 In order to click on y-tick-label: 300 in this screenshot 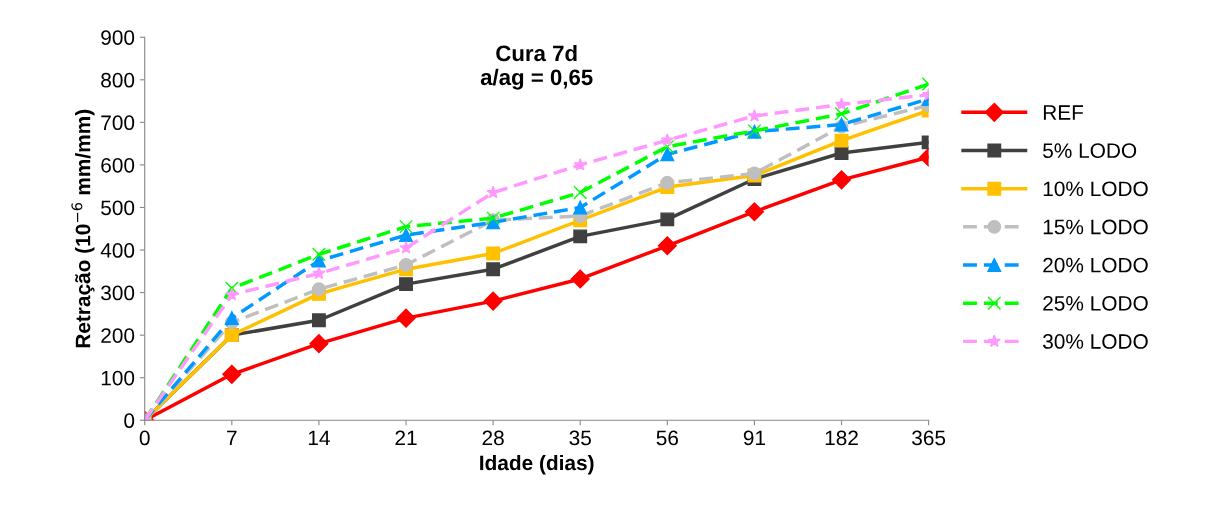, I will do `click(118, 293)`.